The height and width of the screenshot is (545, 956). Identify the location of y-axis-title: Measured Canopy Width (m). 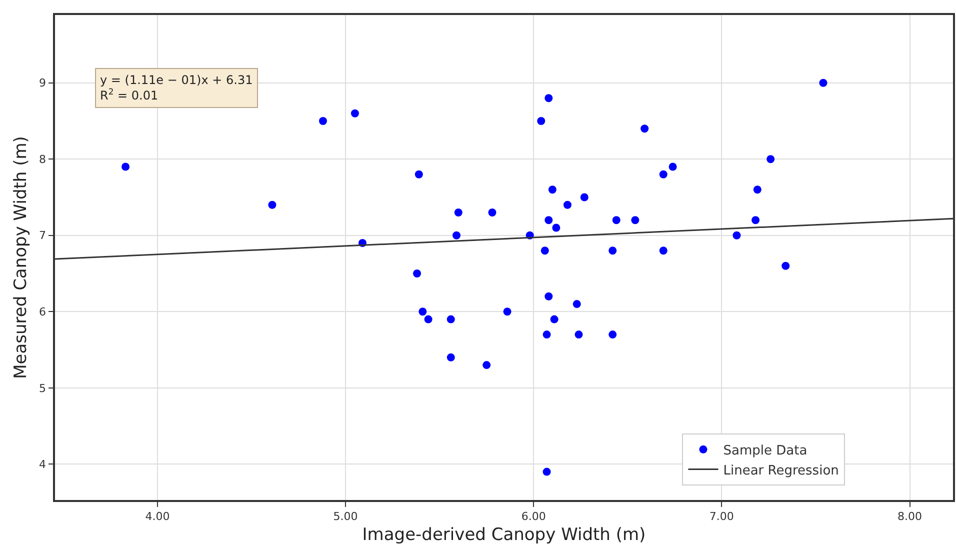
(21, 257).